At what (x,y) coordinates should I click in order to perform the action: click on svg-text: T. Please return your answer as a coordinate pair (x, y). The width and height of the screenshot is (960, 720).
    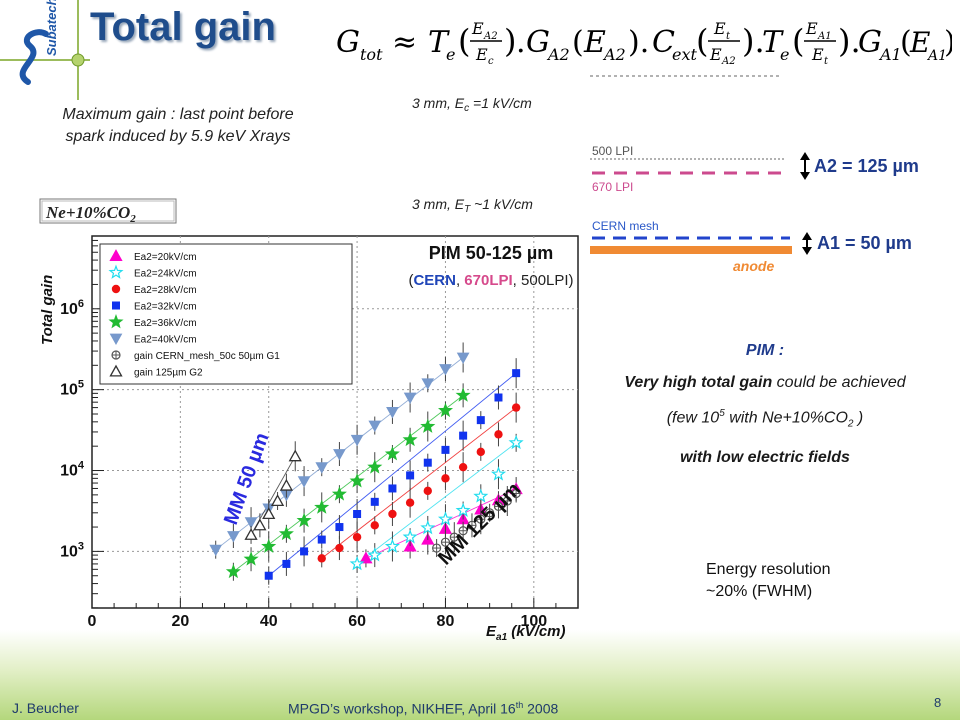
    Looking at the image, I should click on (439, 42).